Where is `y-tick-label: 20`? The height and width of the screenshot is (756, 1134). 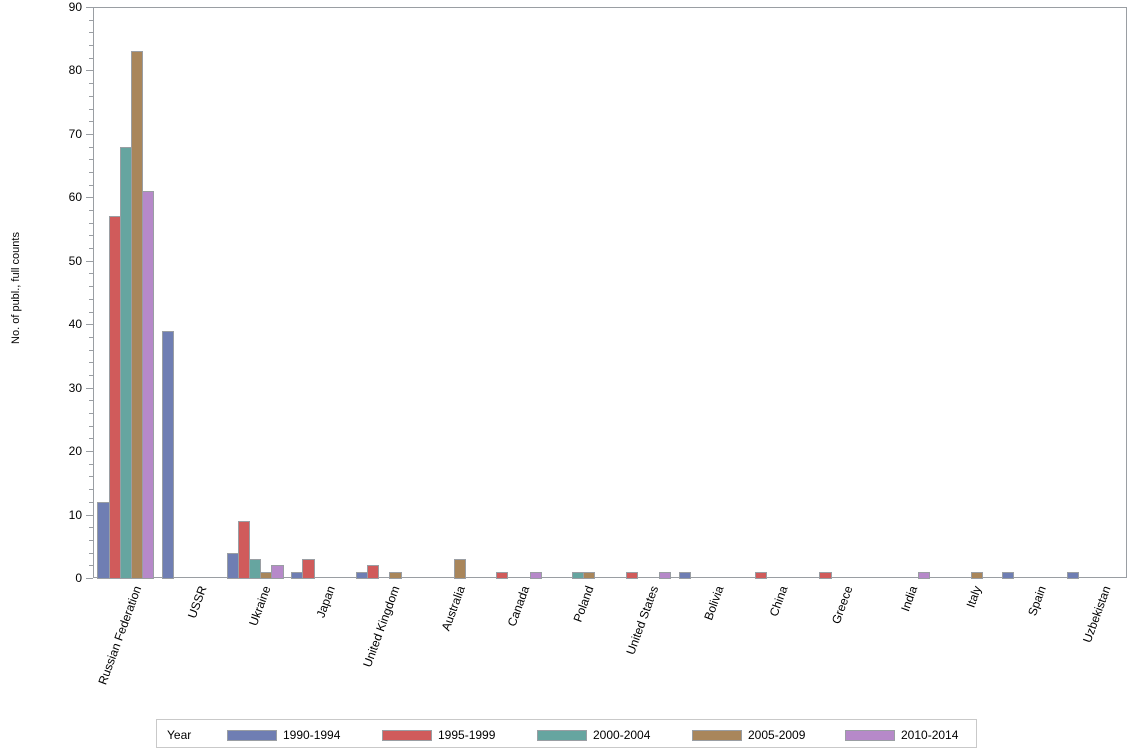 y-tick-label: 20 is located at coordinates (75, 451).